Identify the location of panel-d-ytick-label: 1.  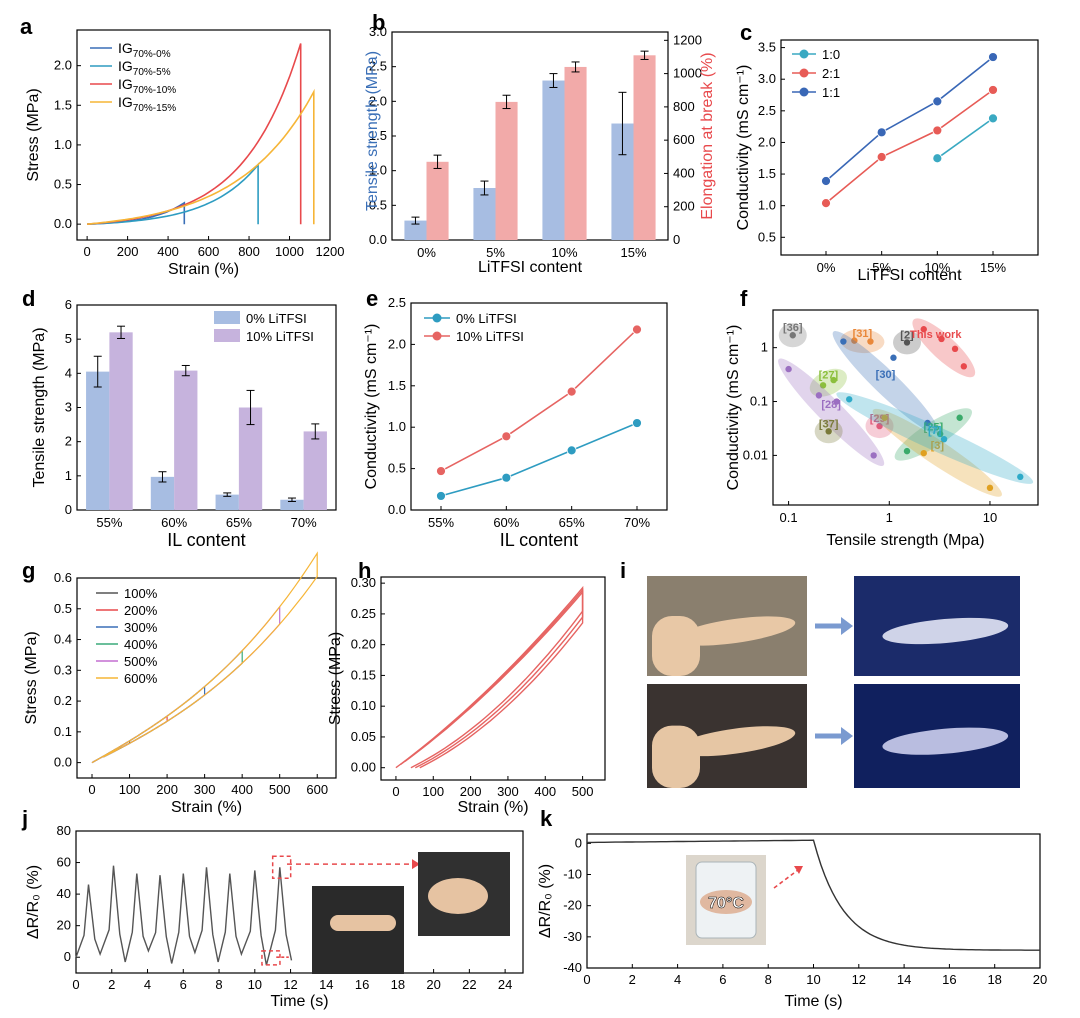
(68, 475).